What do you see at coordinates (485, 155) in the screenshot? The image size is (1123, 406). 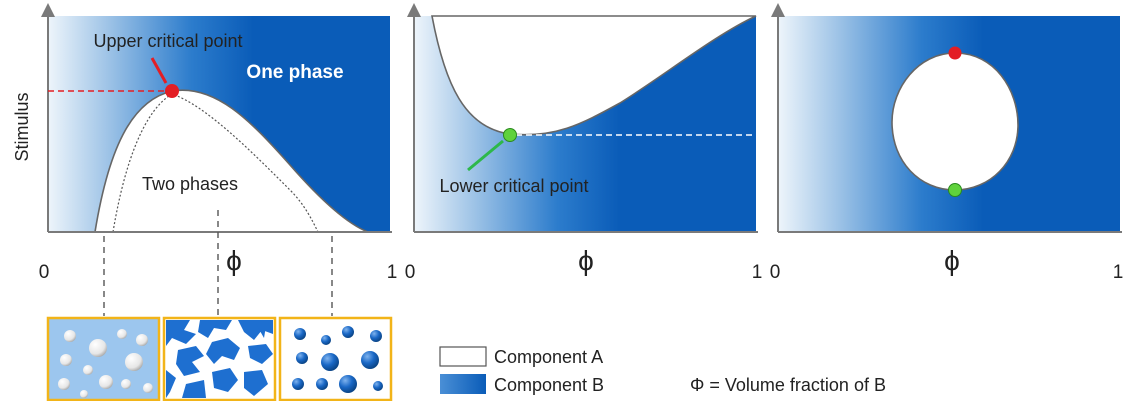 I see `lower-critical-pointer` at bounding box center [485, 155].